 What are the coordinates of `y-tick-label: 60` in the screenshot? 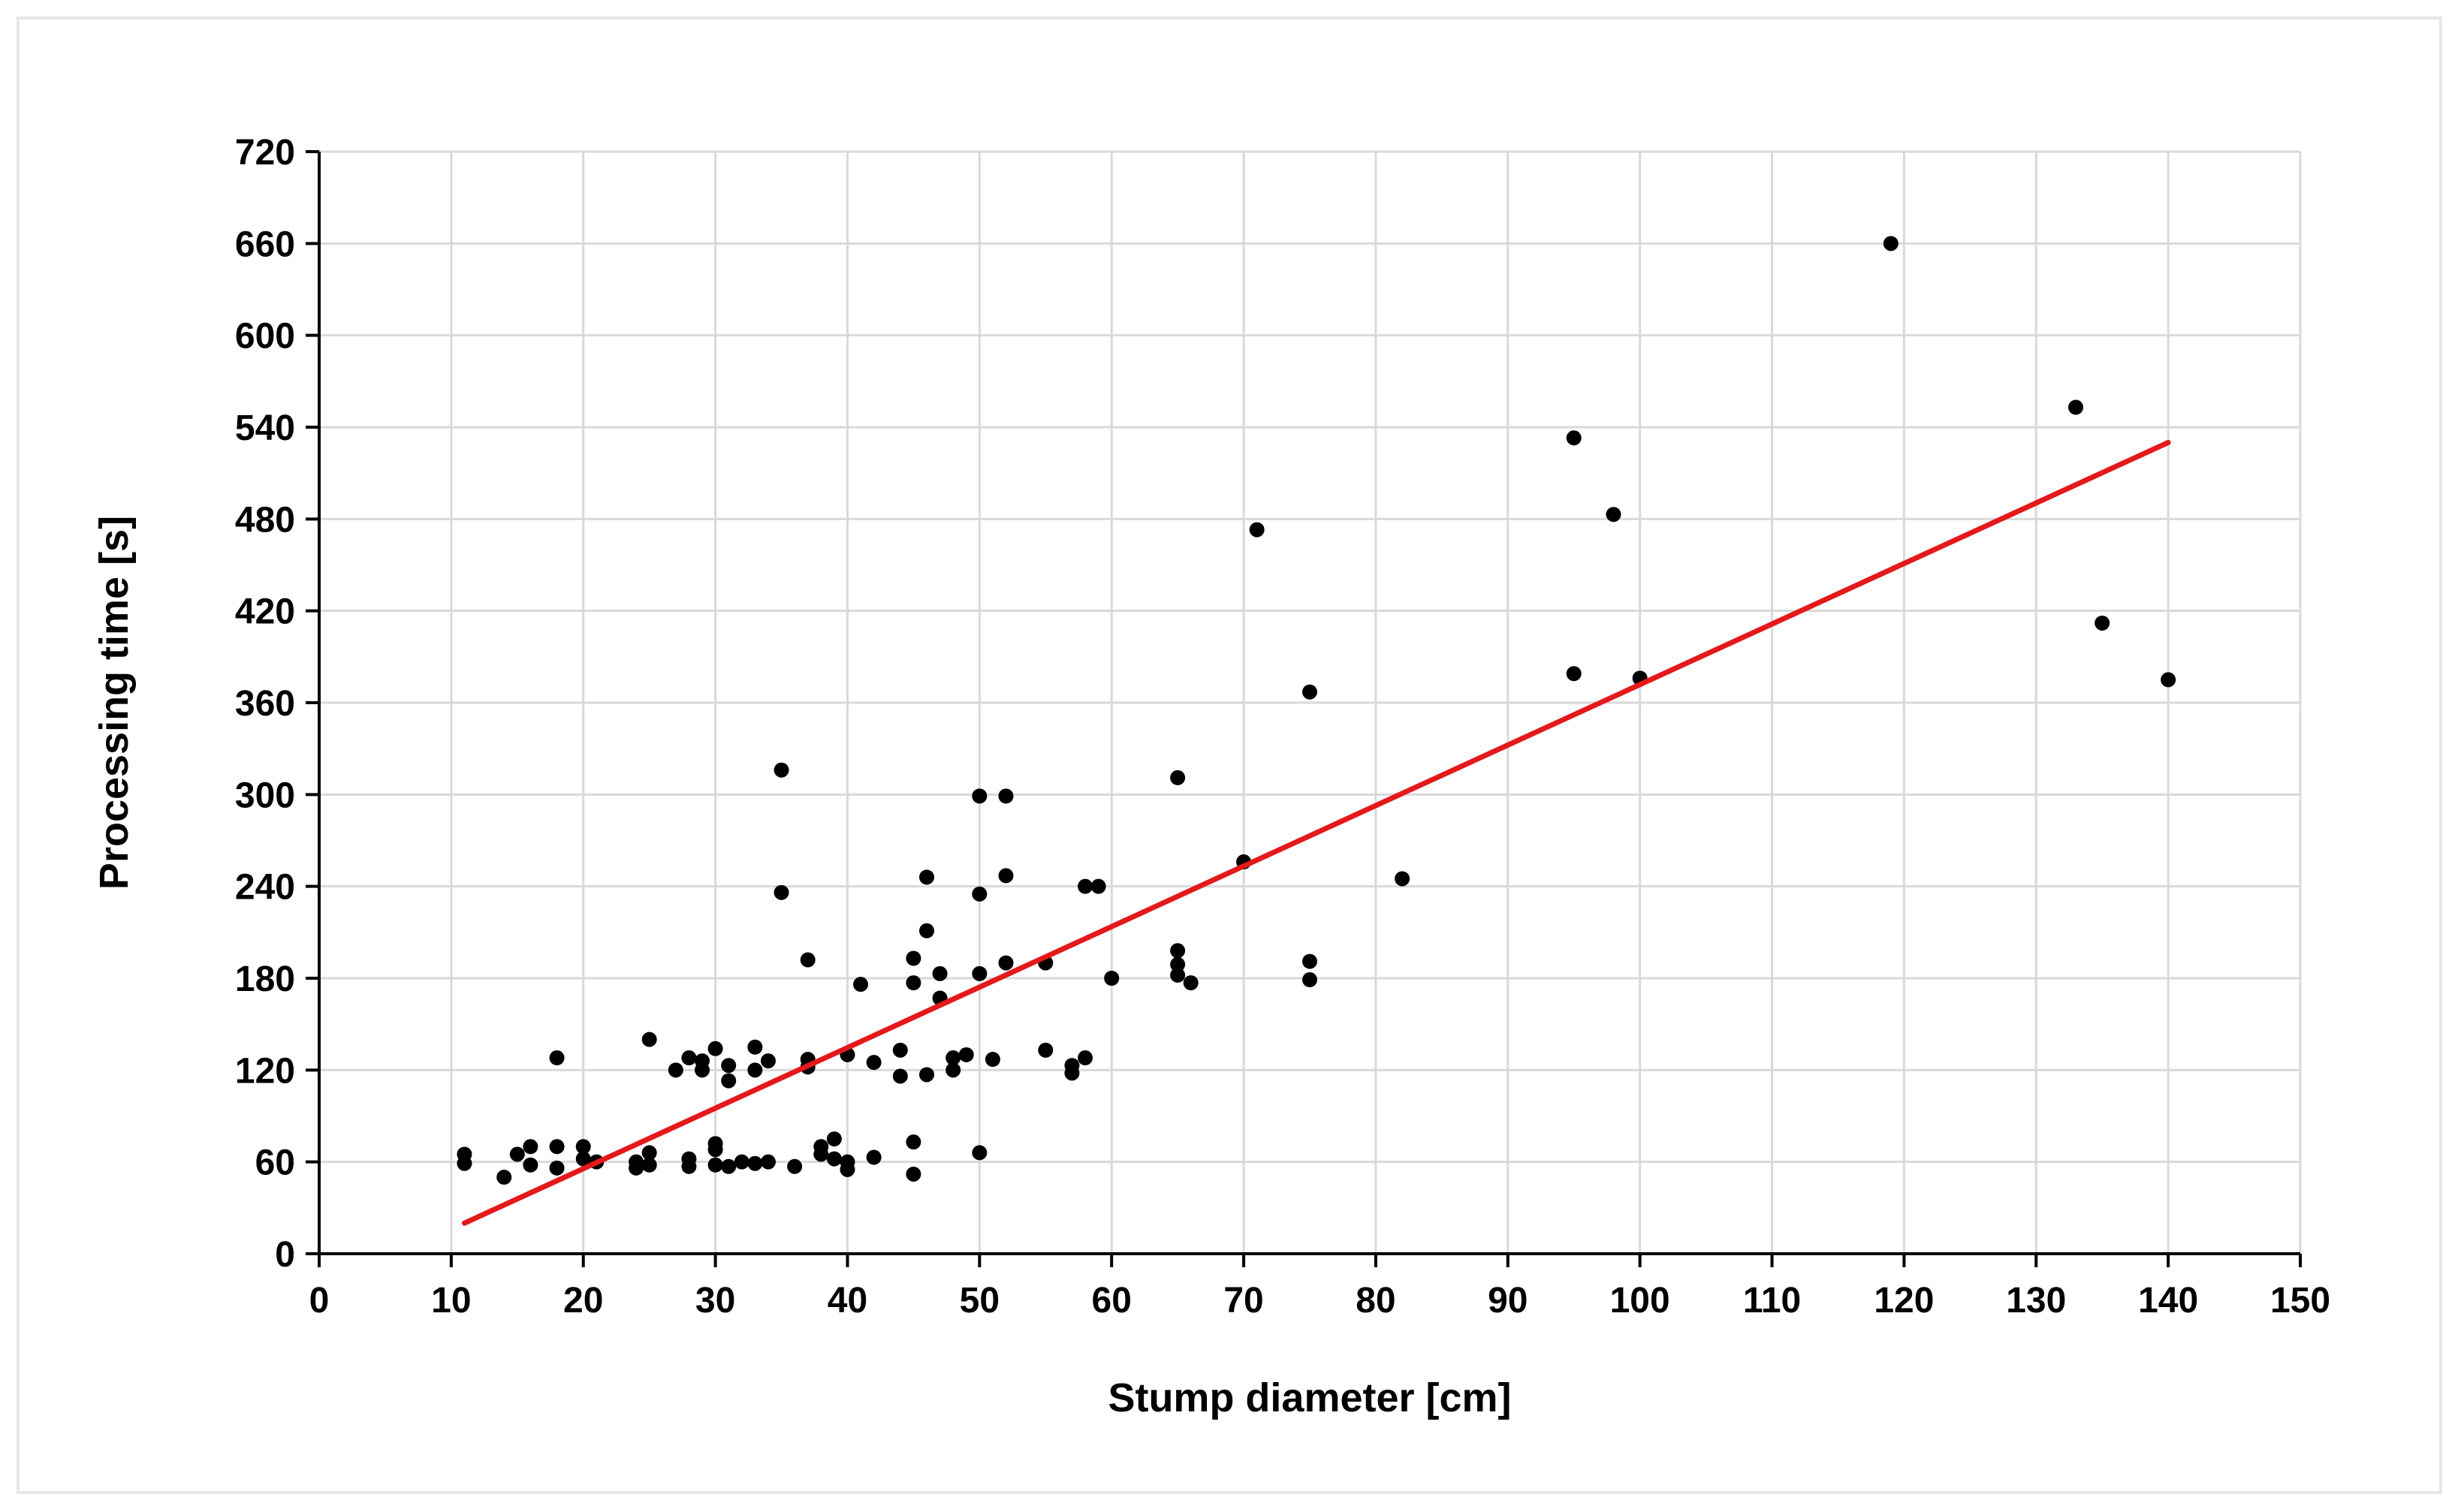 It's located at (275, 1163).